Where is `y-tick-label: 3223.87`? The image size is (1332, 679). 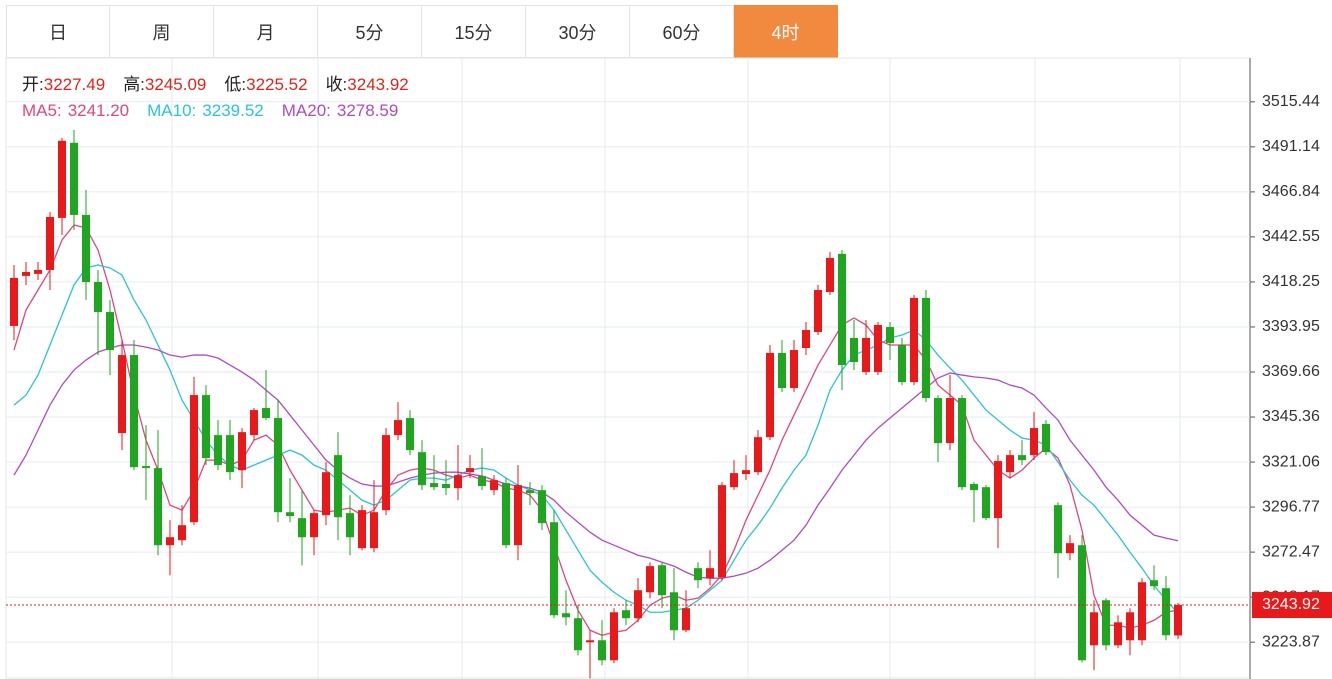
y-tick-label: 3223.87 is located at coordinates (1291, 641).